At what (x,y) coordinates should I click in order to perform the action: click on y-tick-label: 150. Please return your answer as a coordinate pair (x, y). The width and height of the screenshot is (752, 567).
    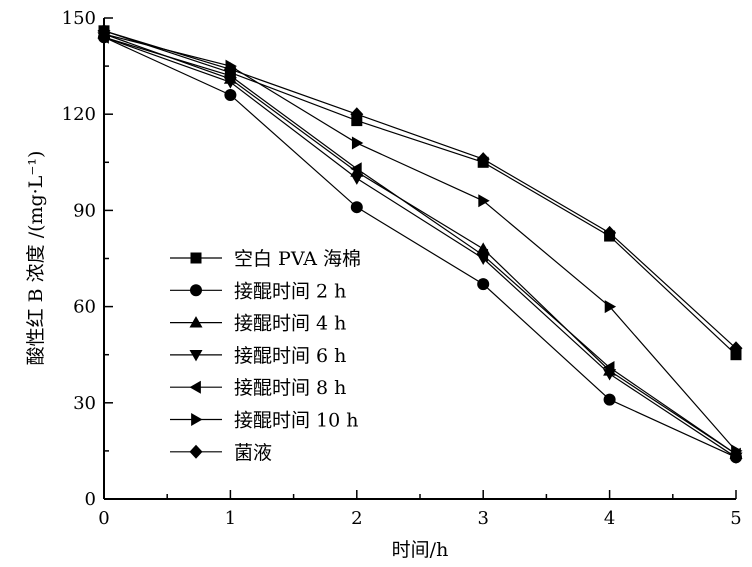
    Looking at the image, I should click on (79, 18).